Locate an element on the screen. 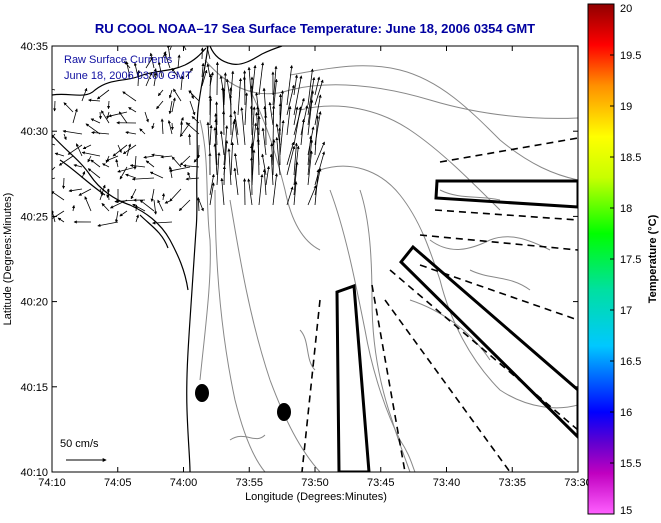 Image resolution: width=661 pixels, height=523 pixels. x-tick-label: 74:05 is located at coordinates (118, 483).